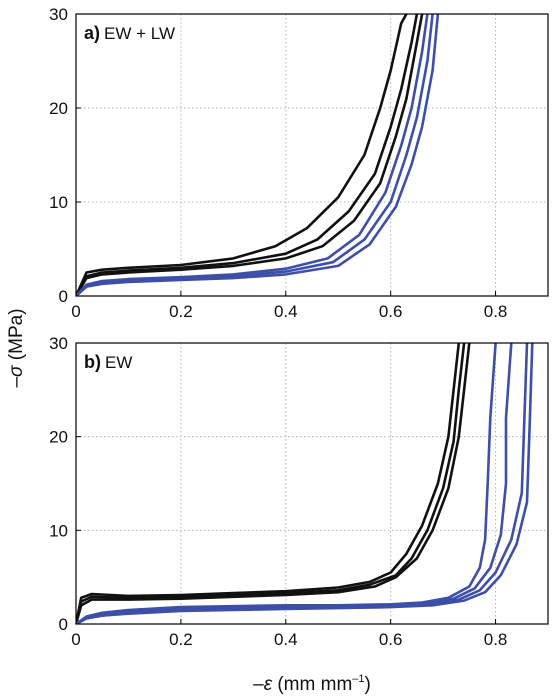  I want to click on p1-y-tick-label-1: 10, so click(58, 530).